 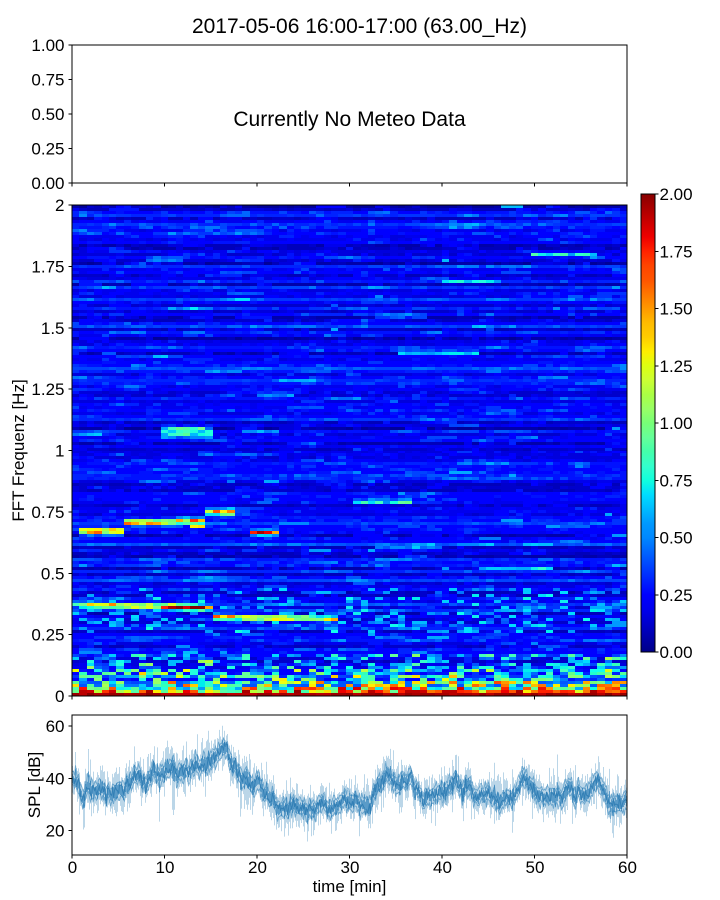 I want to click on svg-text: 2.00, so click(x=676, y=194).